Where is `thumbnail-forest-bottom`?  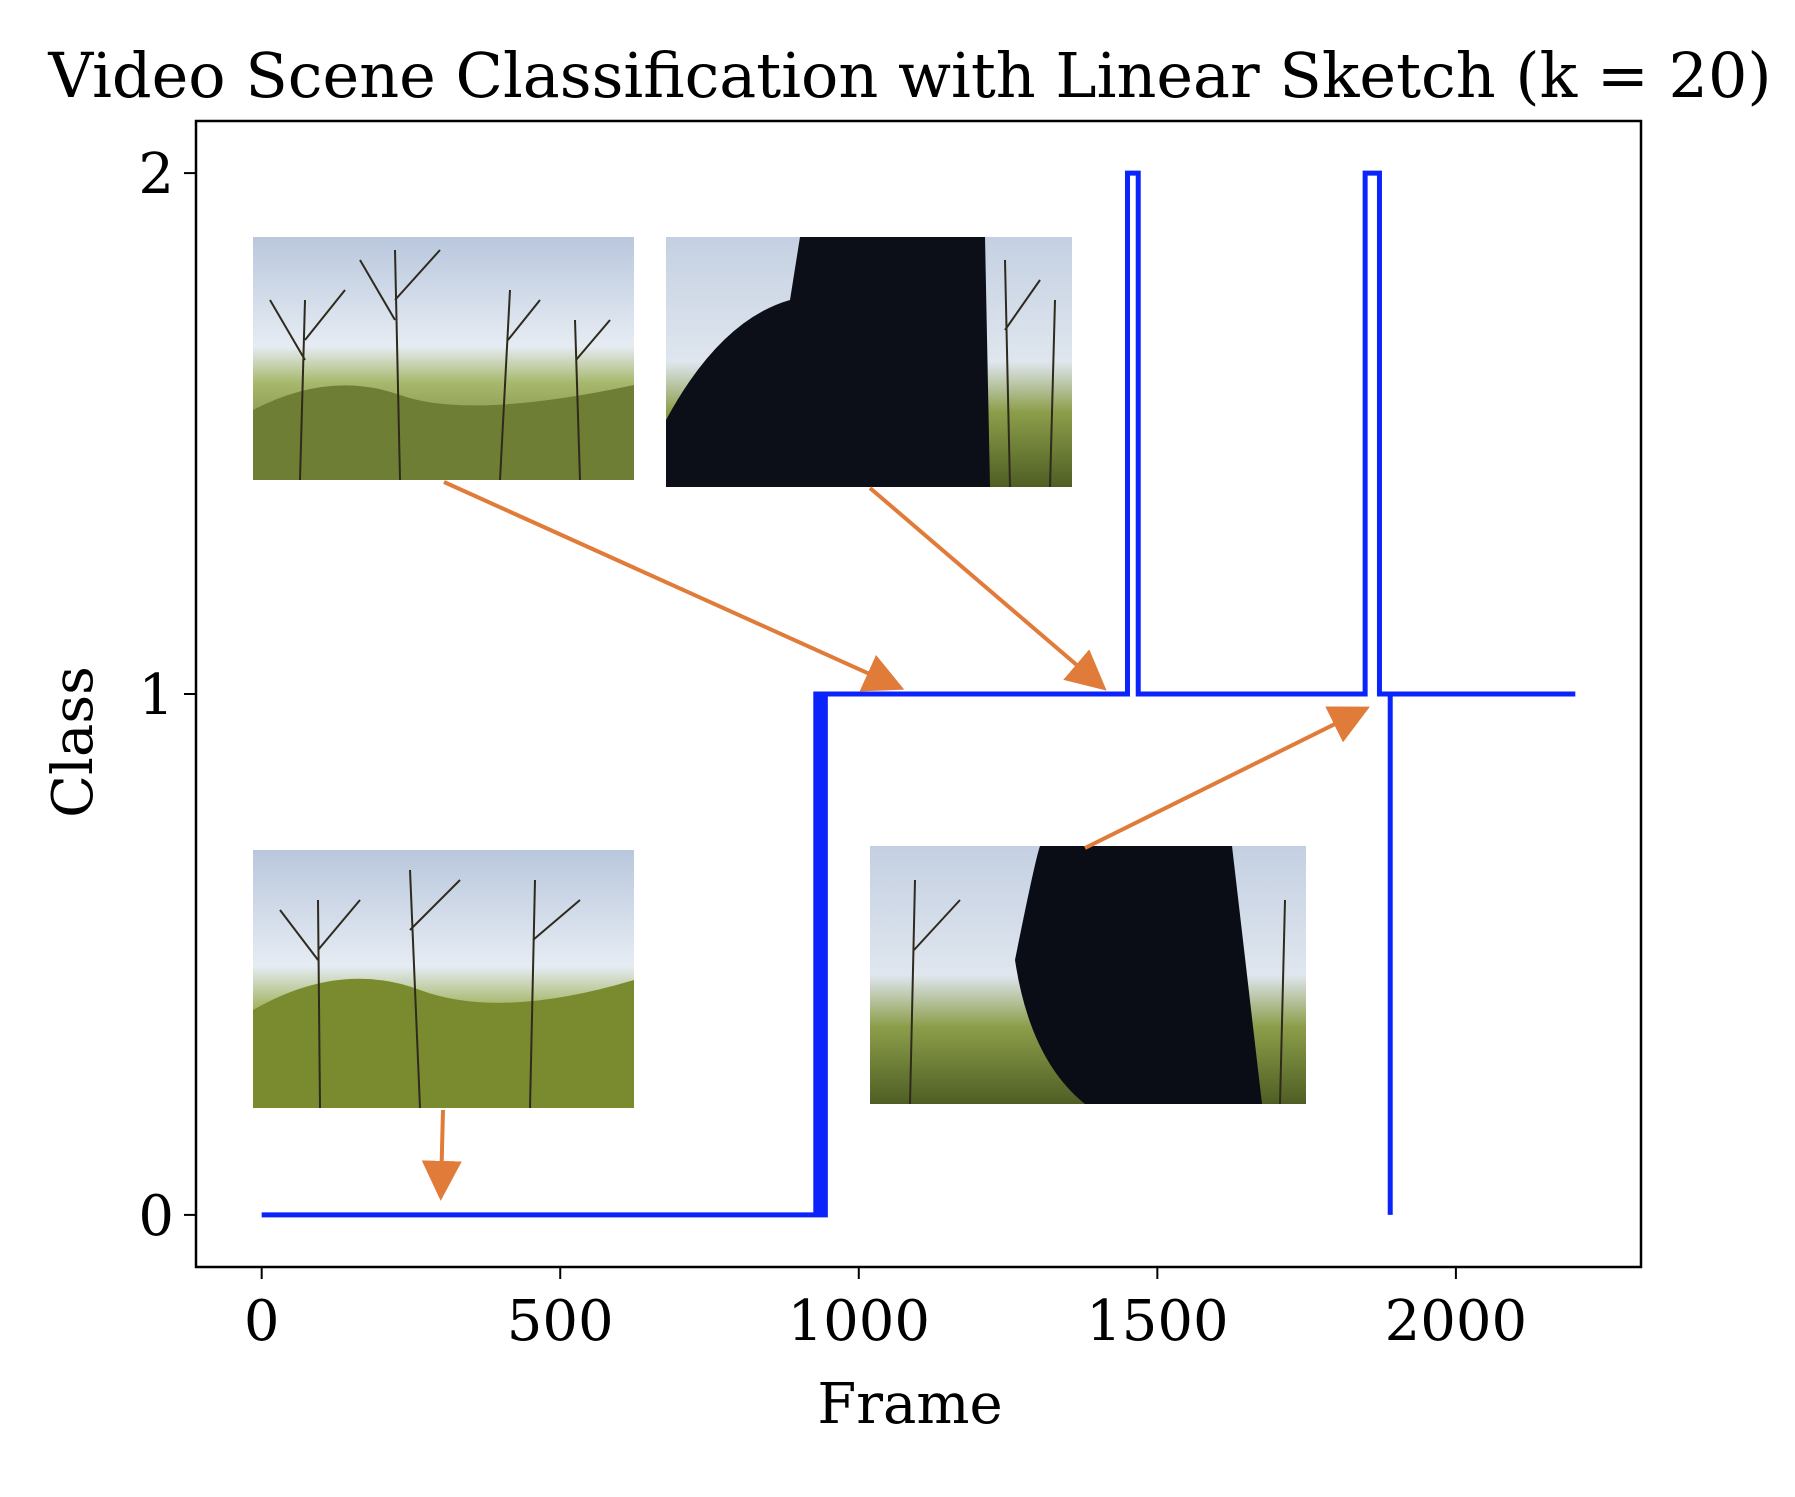
thumbnail-forest-bottom is located at coordinates (443, 979).